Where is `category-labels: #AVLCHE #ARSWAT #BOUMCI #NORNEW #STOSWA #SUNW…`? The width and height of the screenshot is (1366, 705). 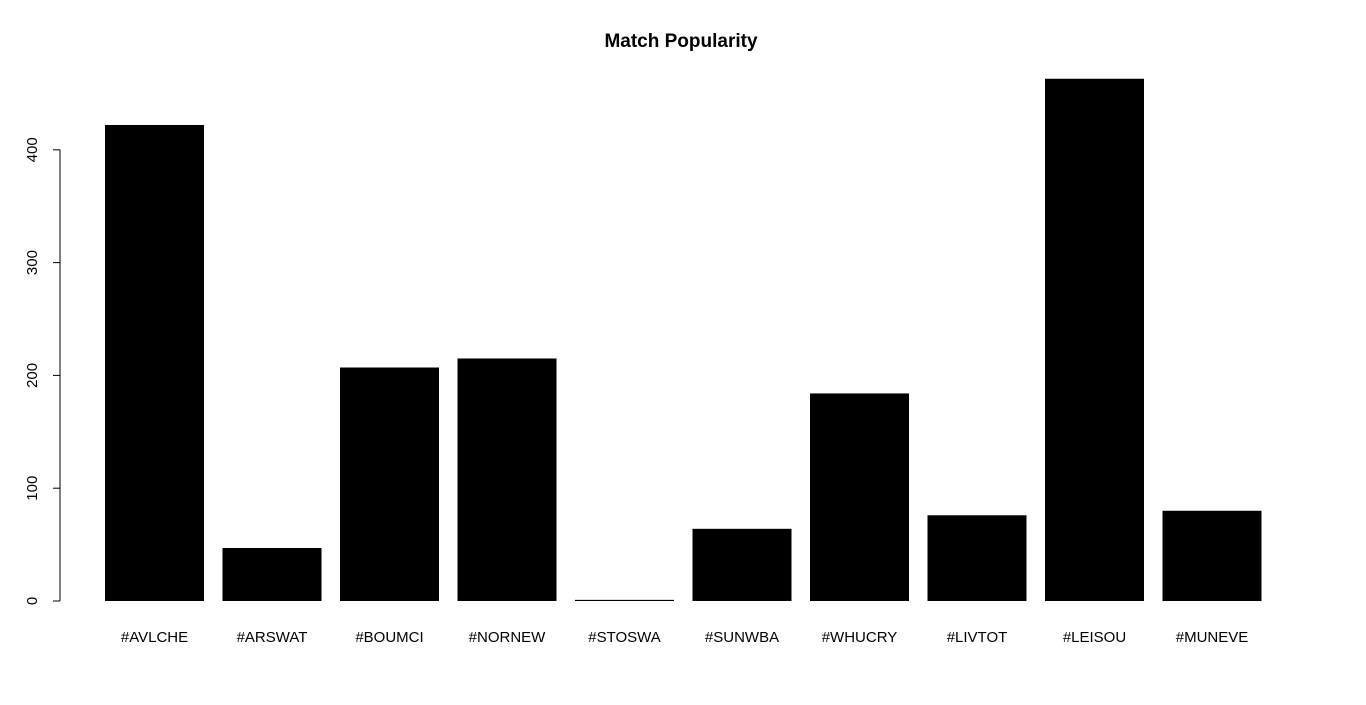
category-labels: #AVLCHE #ARSWAT #BOUMCI #NORNEW #STOSWA #SUNW… is located at coordinates (684, 637).